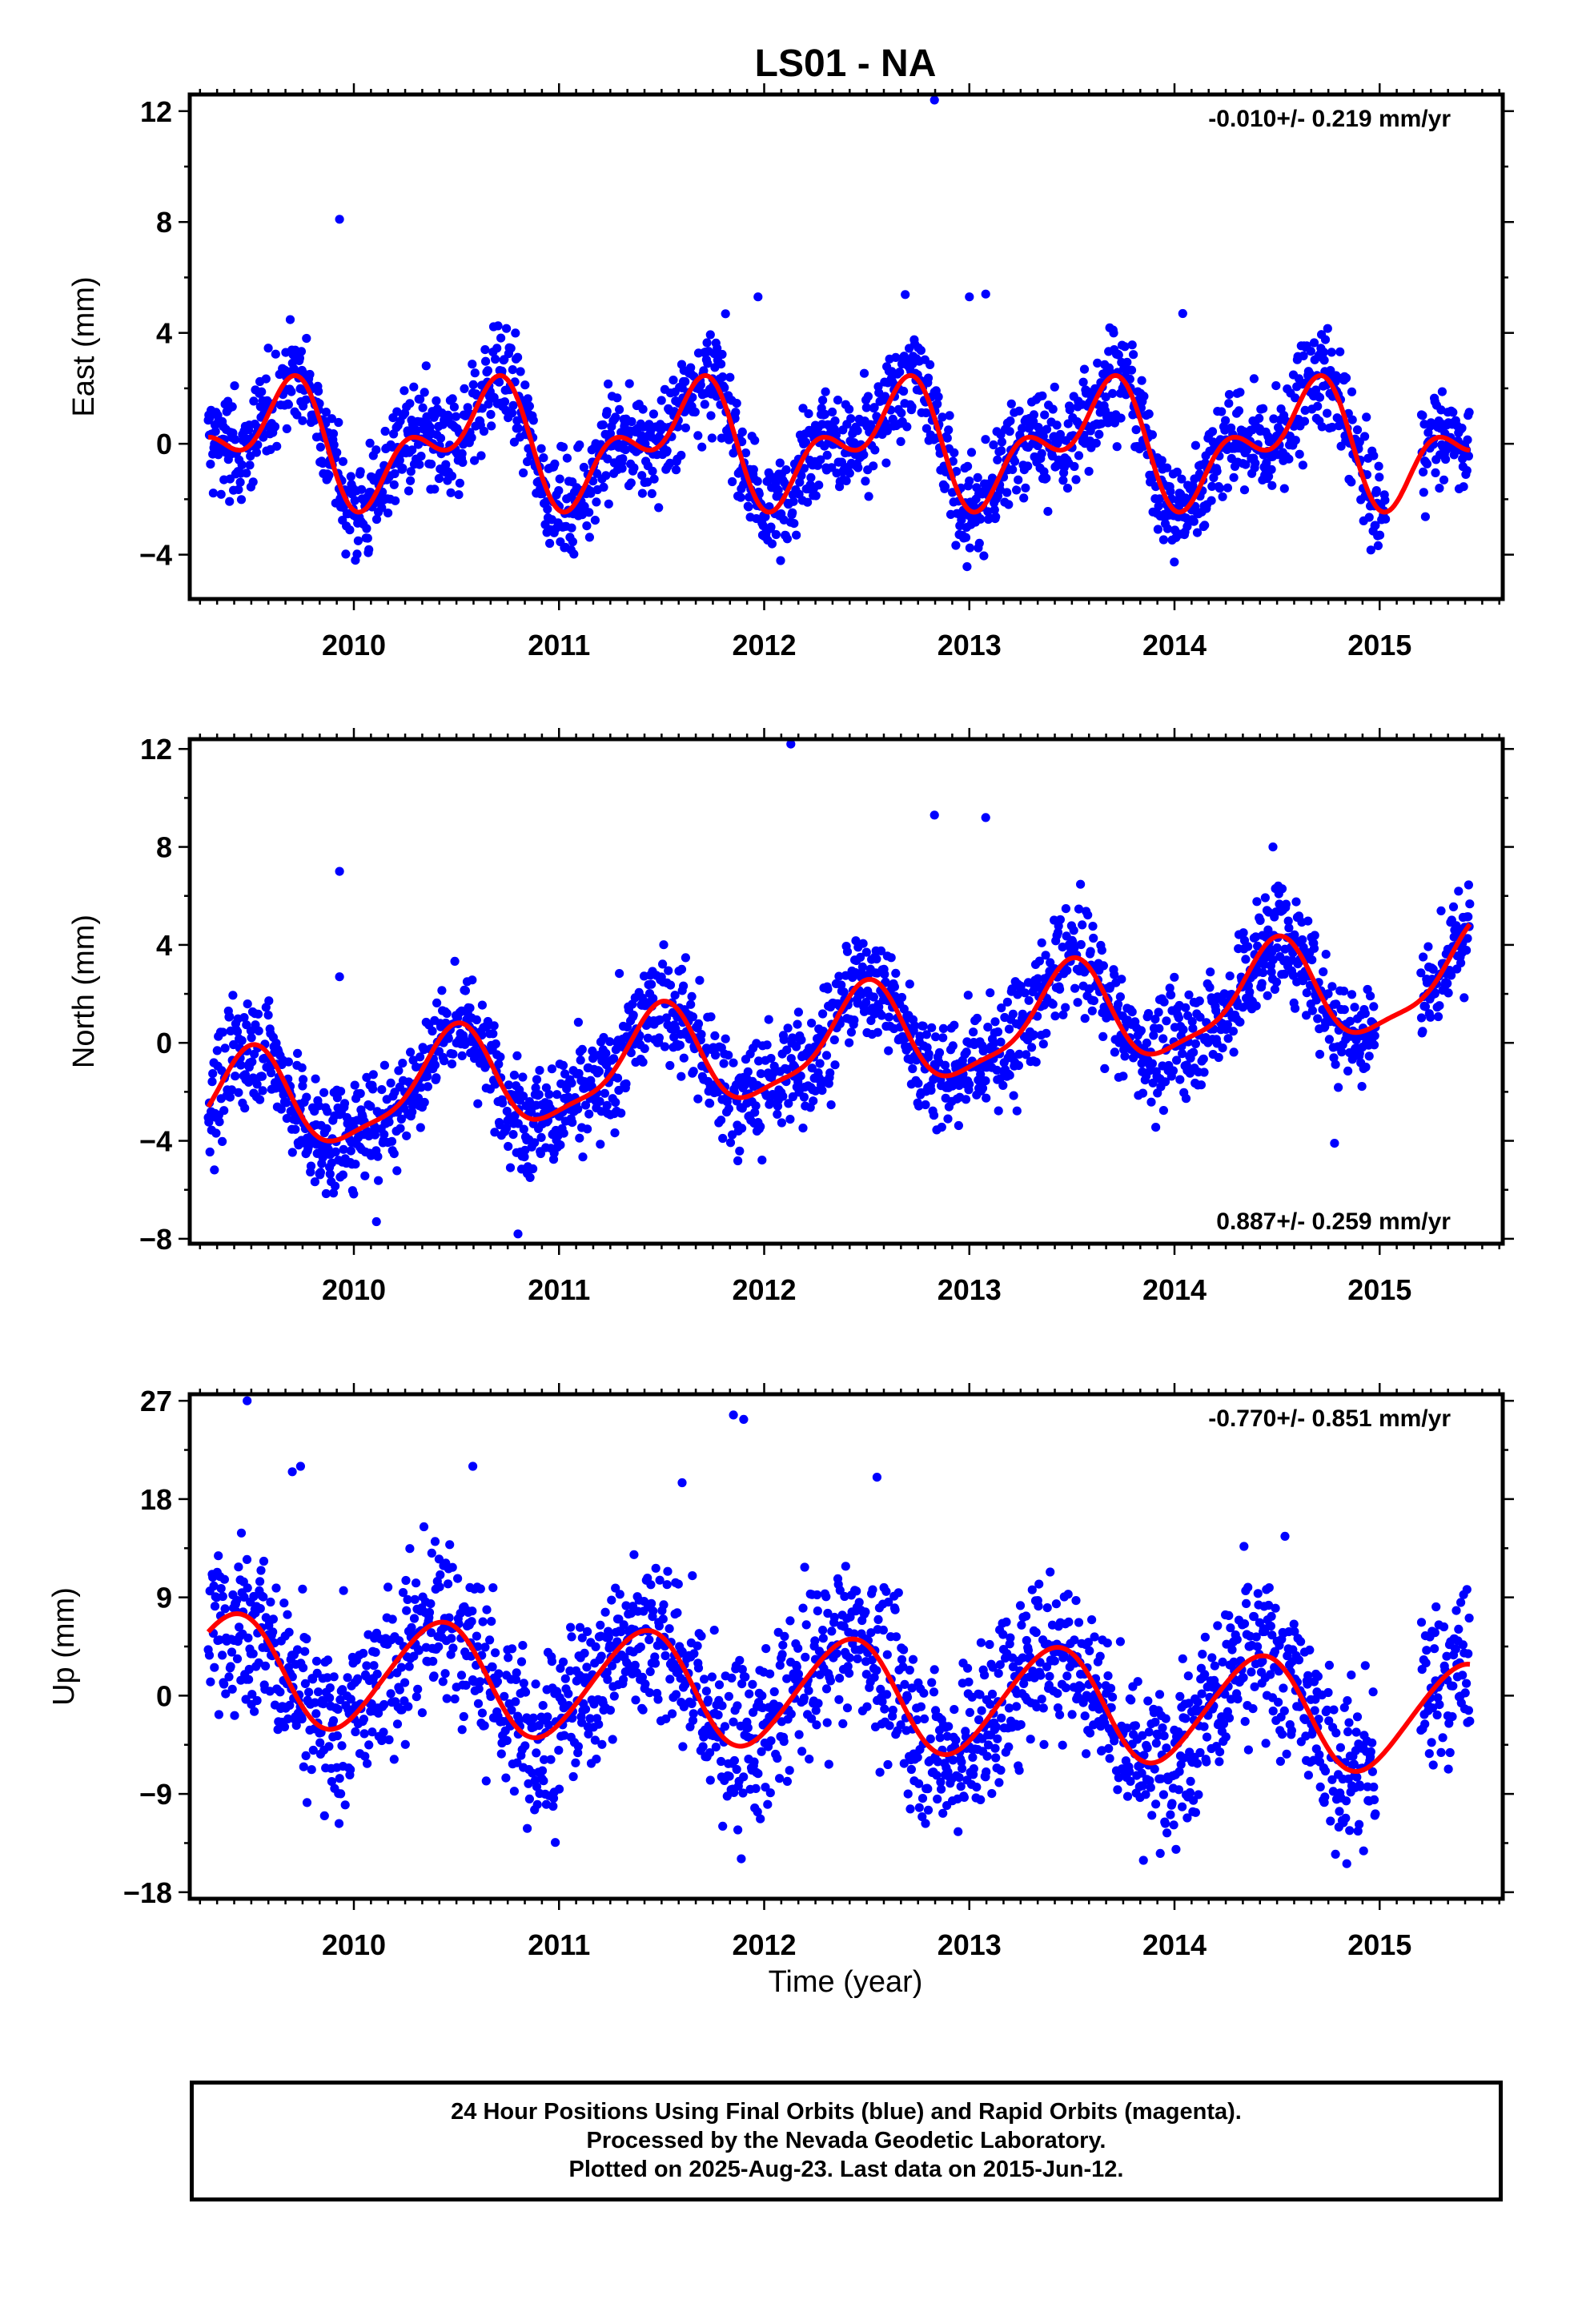  What do you see at coordinates (1329, 119) in the screenshot?
I see `rate-annotation: -0.010+/- 0.219 mm/yr` at bounding box center [1329, 119].